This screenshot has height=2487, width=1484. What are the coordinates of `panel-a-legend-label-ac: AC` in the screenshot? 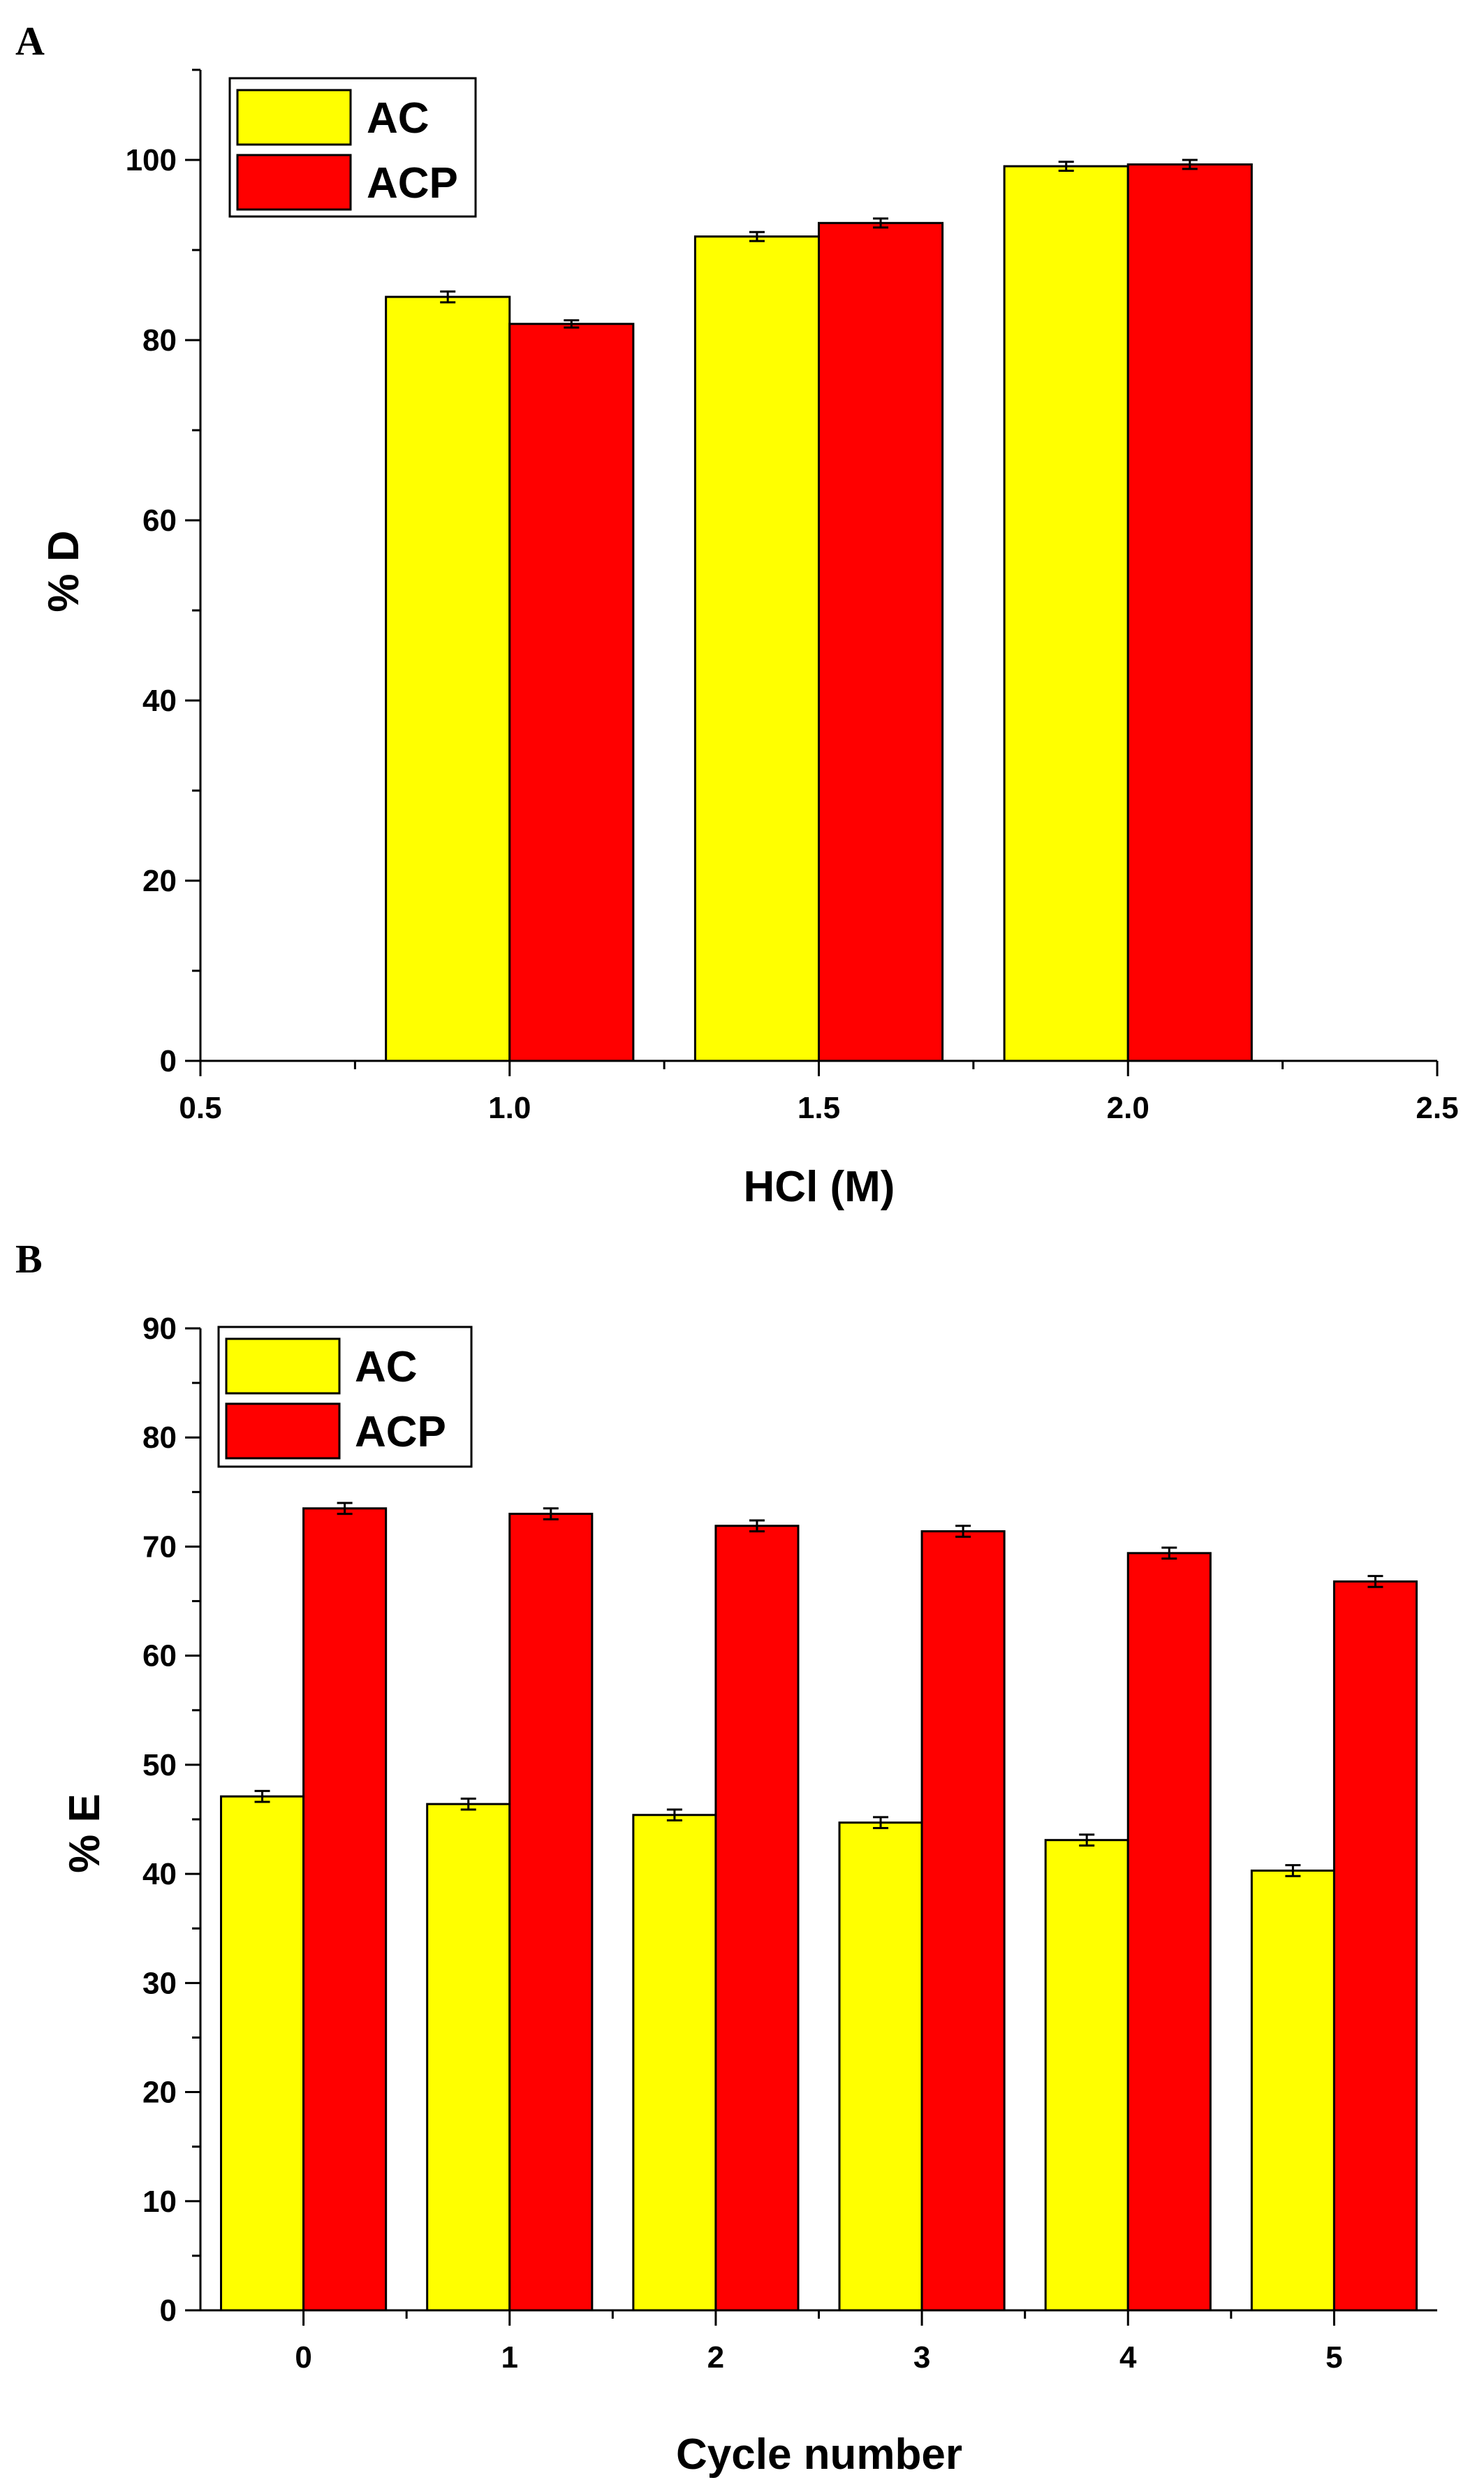 It's located at (398, 118).